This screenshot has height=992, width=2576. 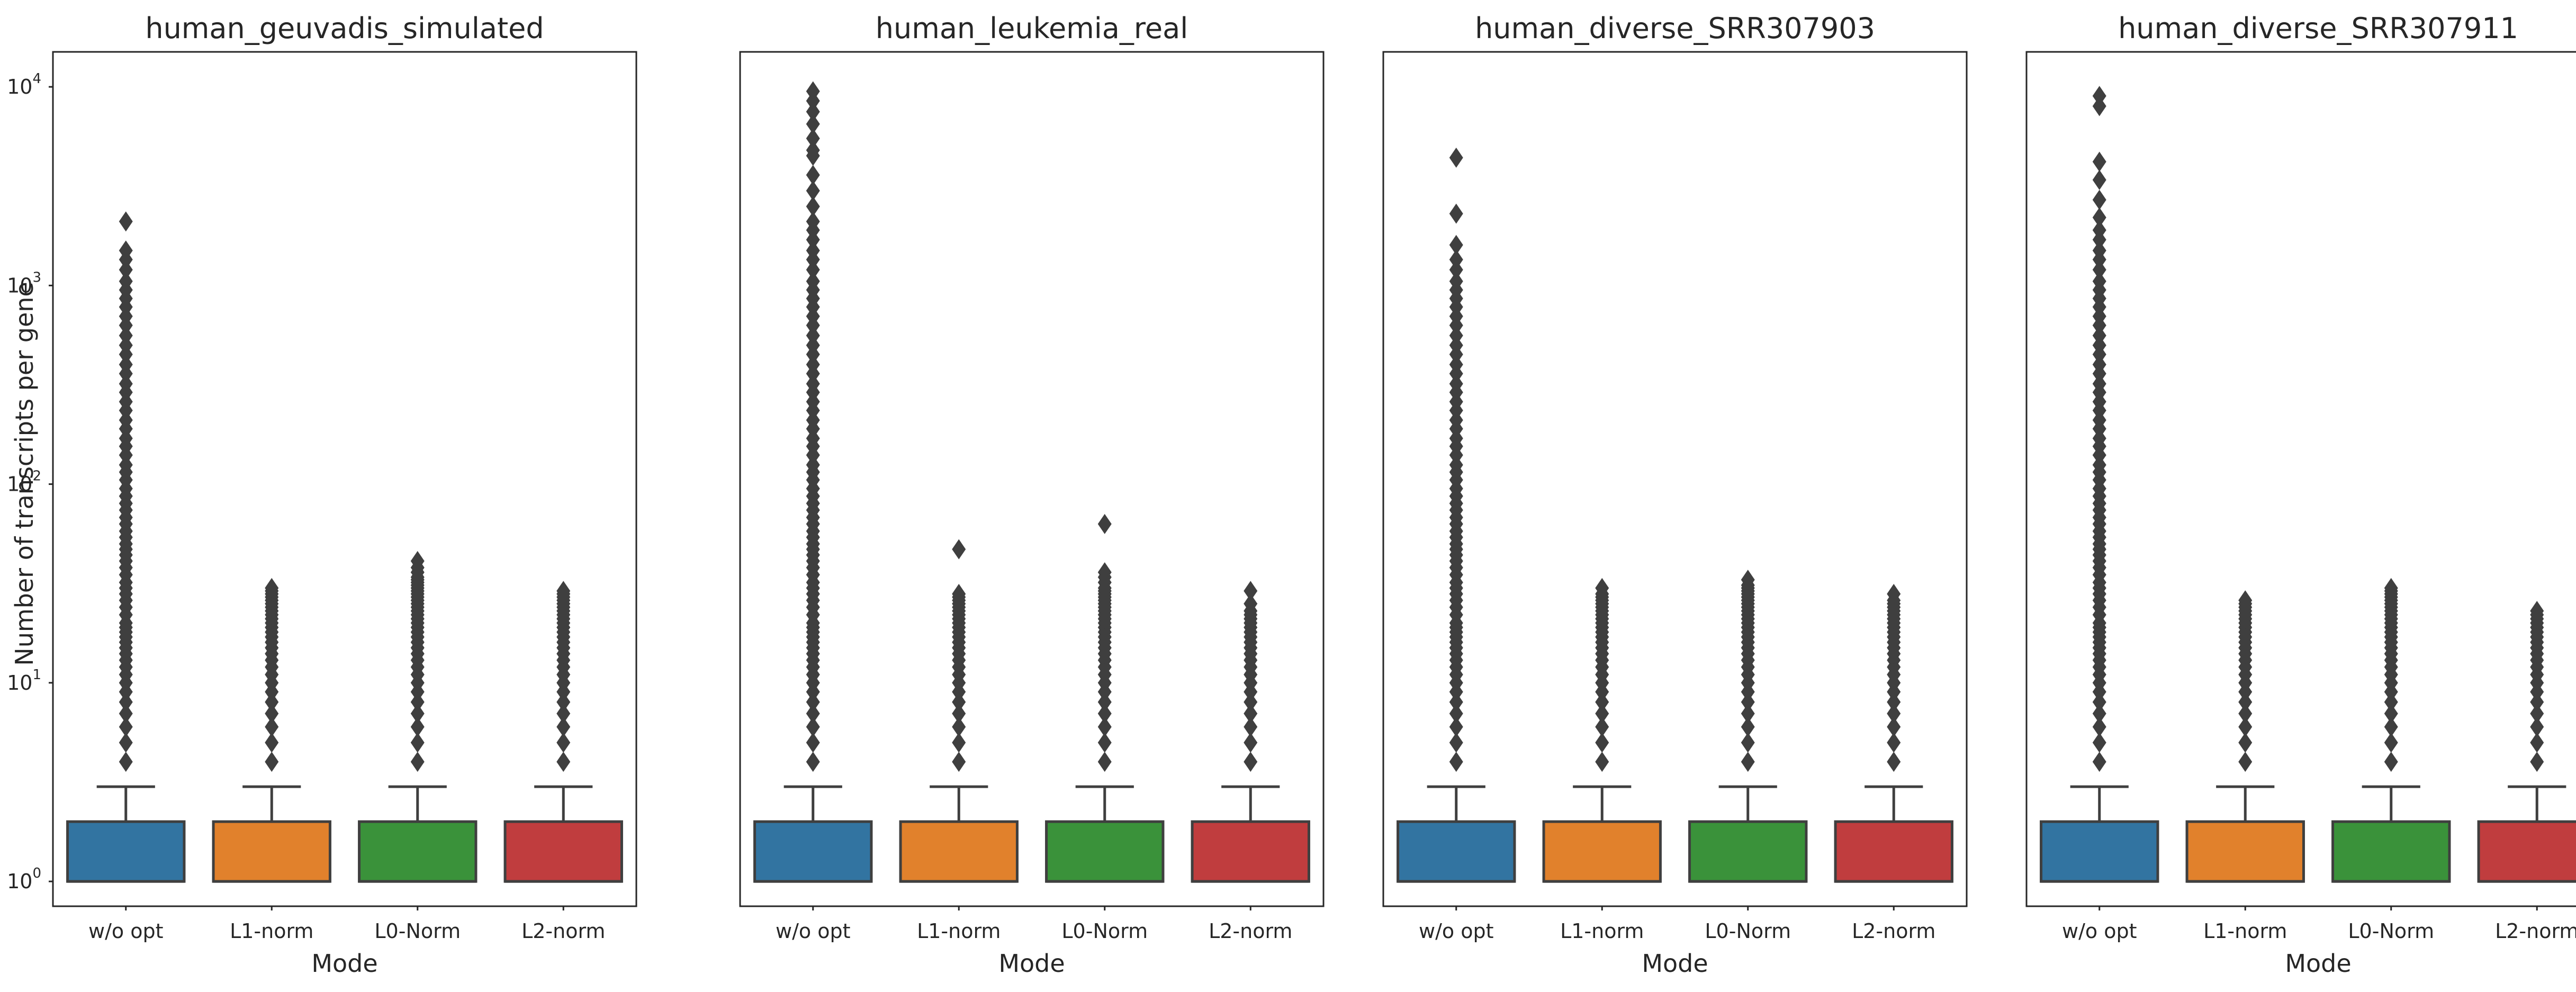 I want to click on x-tick-label: L1-norm, so click(x=271, y=931).